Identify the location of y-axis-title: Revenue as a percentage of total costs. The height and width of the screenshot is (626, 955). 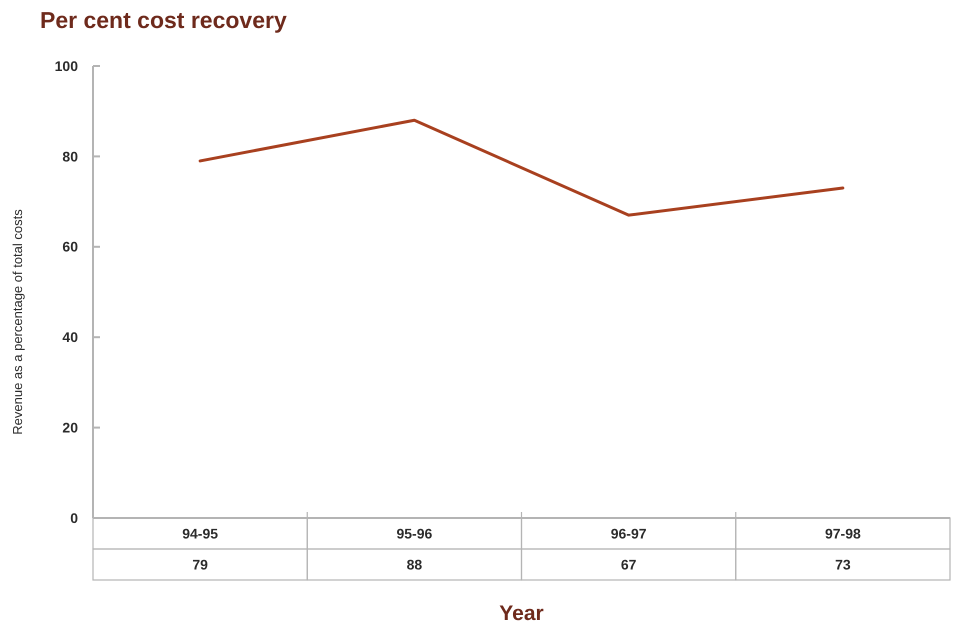
(17, 321).